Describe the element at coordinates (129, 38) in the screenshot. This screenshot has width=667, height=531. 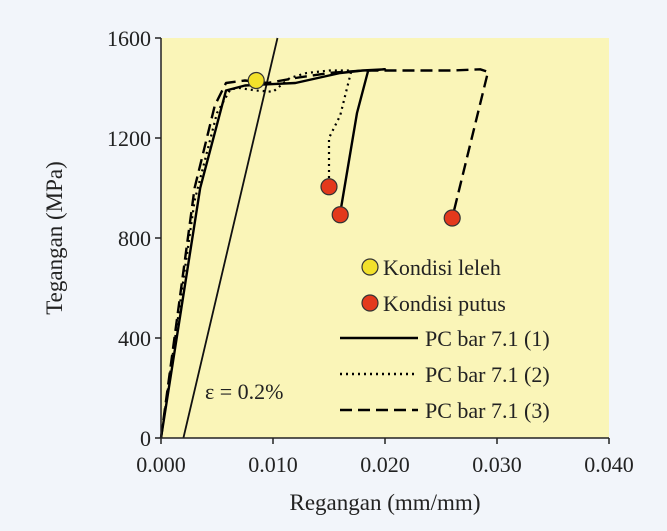
I see `y-tick-label: 1600` at that location.